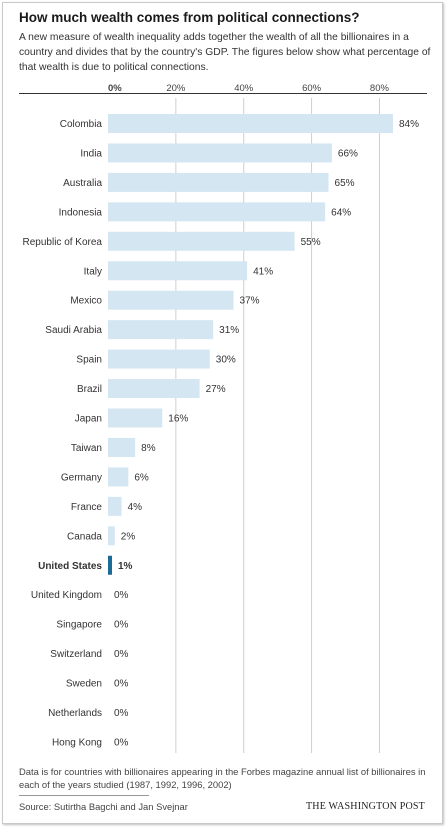  Describe the element at coordinates (77, 742) in the screenshot. I see `category-label: Hong Kong` at that location.